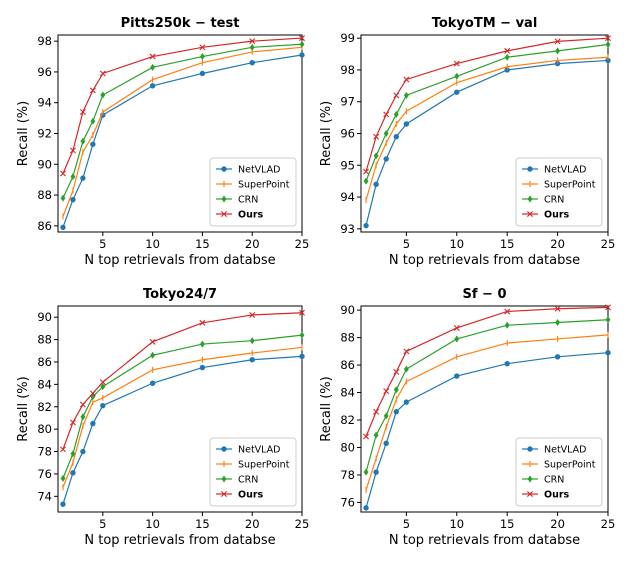 This screenshot has height=568, width=628. What do you see at coordinates (44, 41) in the screenshot?
I see `y-tick-label: 98` at bounding box center [44, 41].